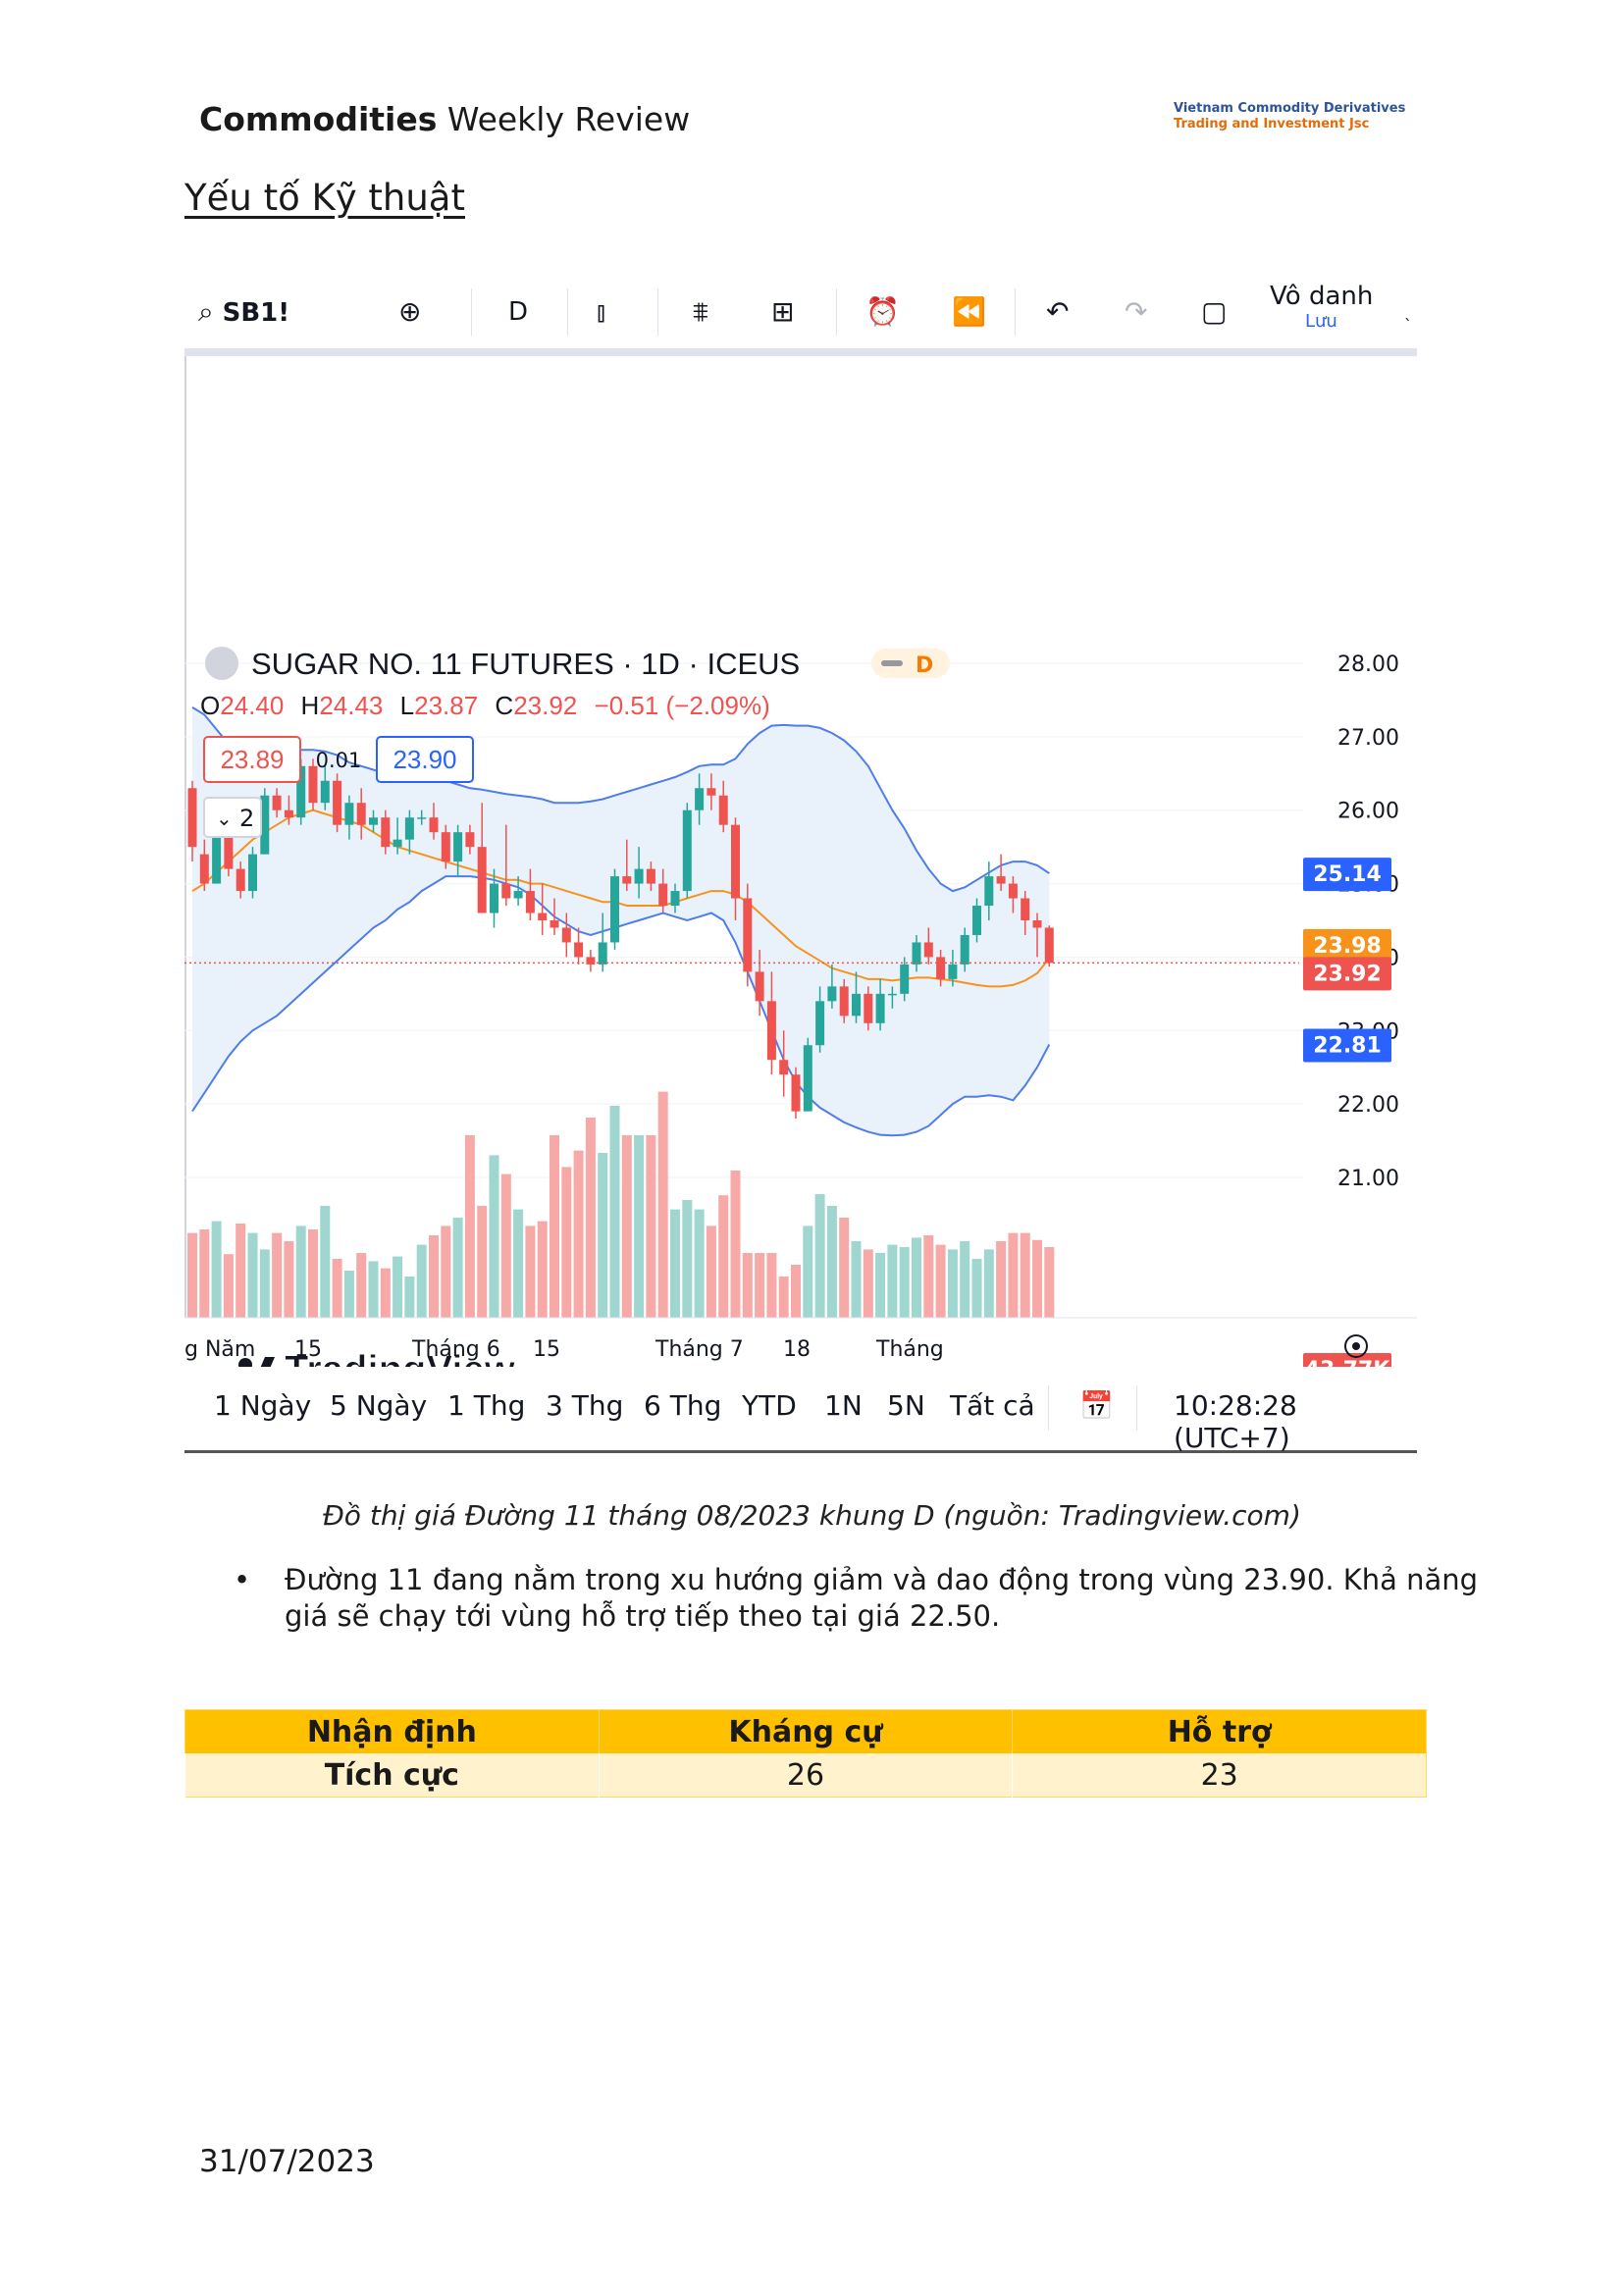 This screenshot has width=1624, height=2295. Describe the element at coordinates (683, 1405) in the screenshot. I see `range-button: 6 Thg` at that location.